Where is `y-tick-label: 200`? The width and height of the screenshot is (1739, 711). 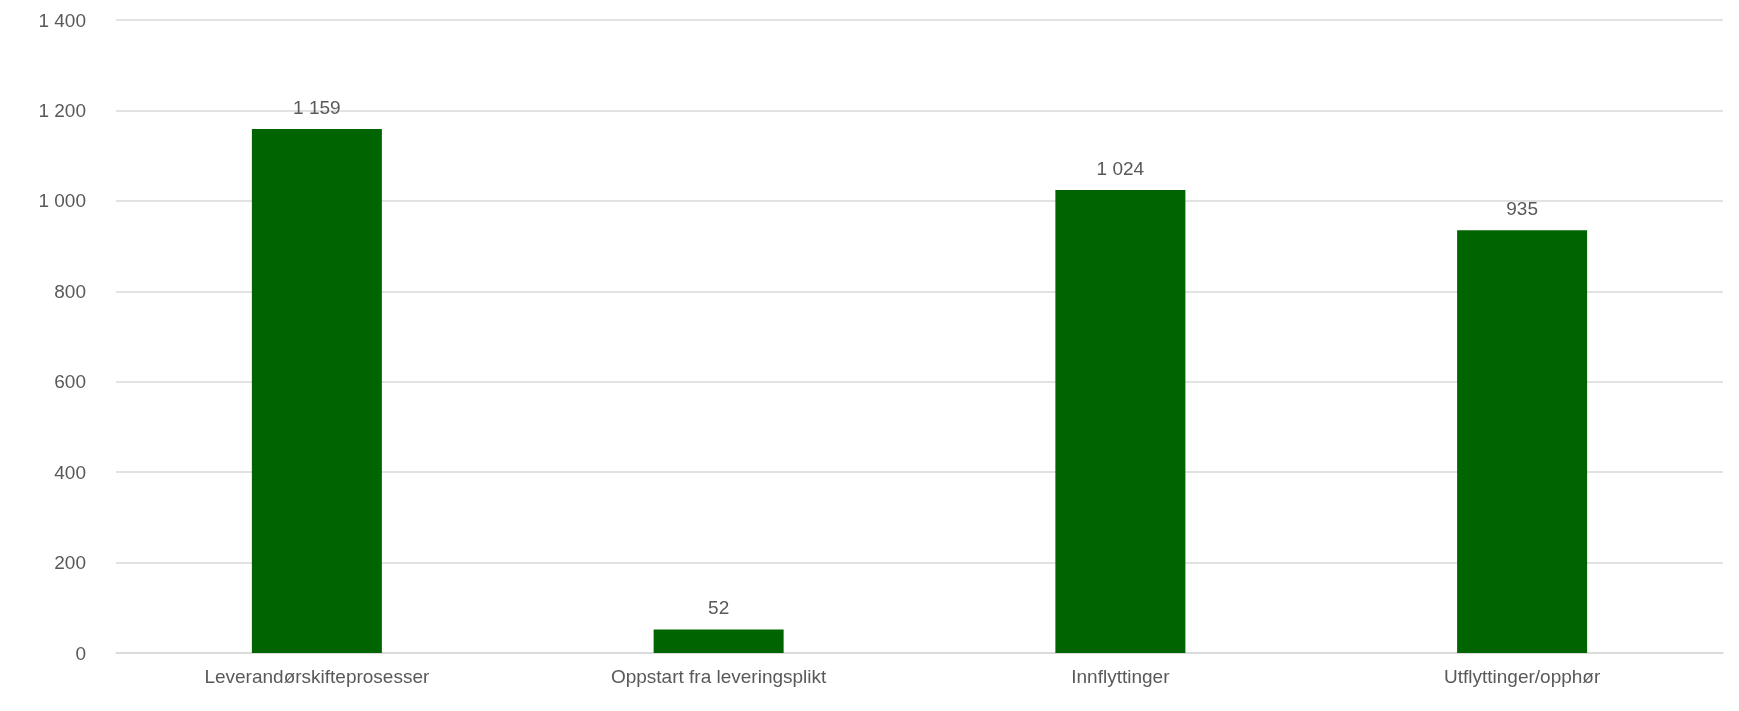 y-tick-label: 200 is located at coordinates (70, 563).